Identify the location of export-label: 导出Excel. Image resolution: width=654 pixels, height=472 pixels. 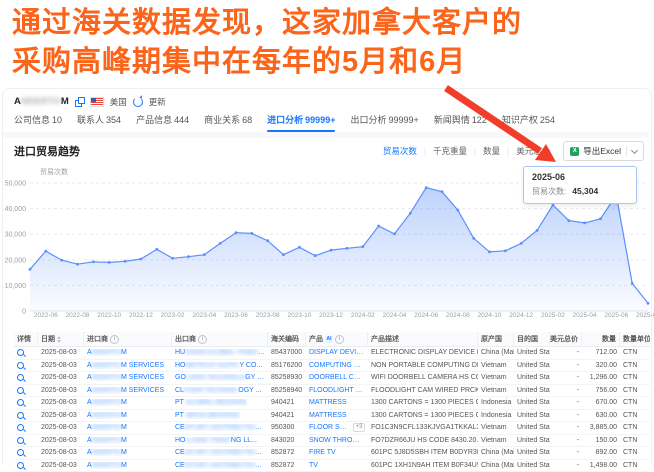
(602, 151).